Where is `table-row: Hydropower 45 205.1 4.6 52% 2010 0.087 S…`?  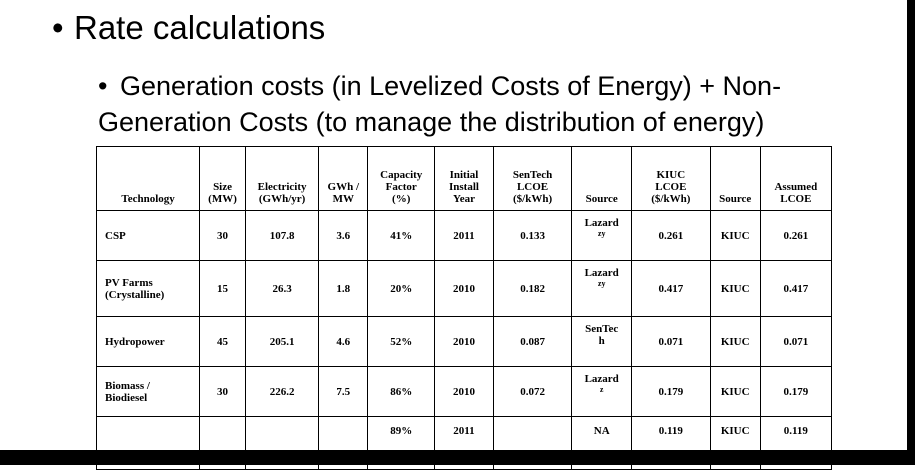 table-row: Hydropower 45 205.1 4.6 52% 2010 0.087 S… is located at coordinates (464, 341).